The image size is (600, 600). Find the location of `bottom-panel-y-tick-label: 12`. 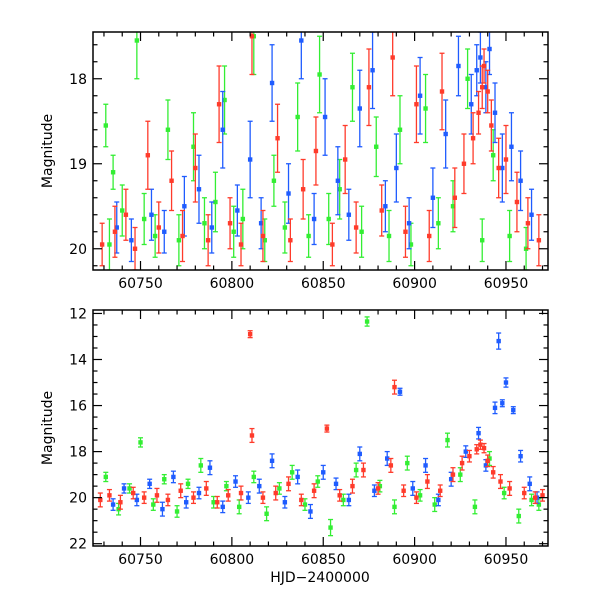

bottom-panel-y-tick-label: 12 is located at coordinates (78, 314).